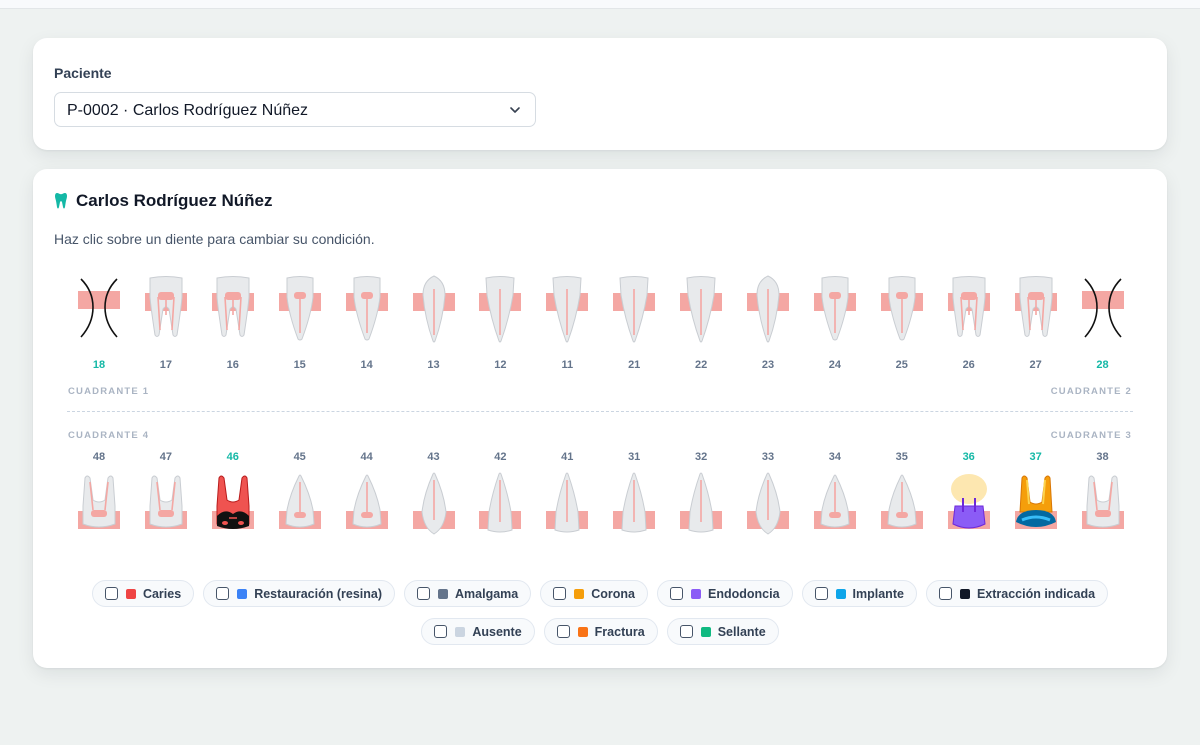 Image resolution: width=1200 pixels, height=745 pixels. I want to click on legend-filter-sellante: Sellante, so click(722, 631).